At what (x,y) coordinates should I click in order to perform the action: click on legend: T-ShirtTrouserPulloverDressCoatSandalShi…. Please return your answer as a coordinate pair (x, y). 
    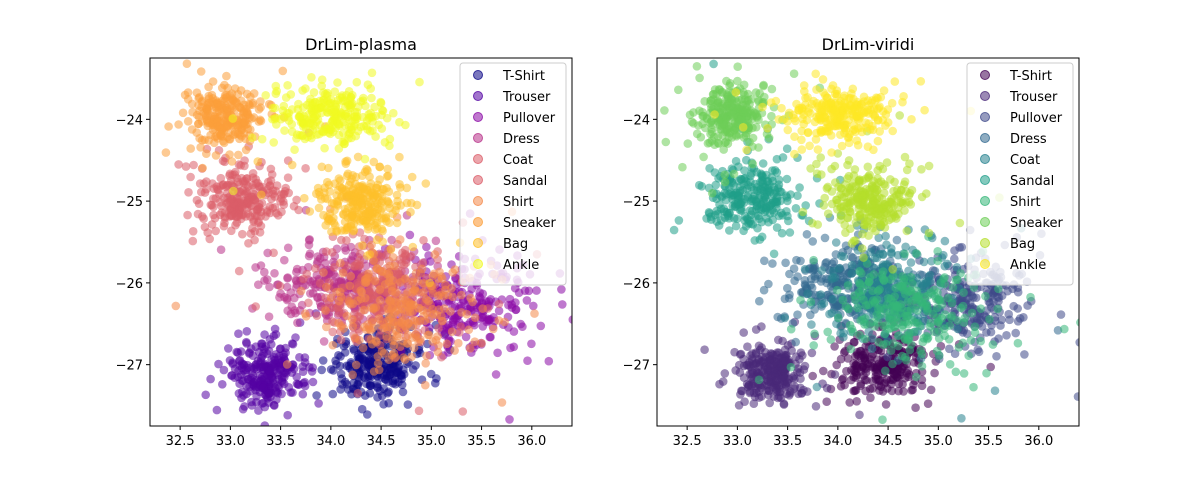
    Looking at the image, I should click on (513, 174).